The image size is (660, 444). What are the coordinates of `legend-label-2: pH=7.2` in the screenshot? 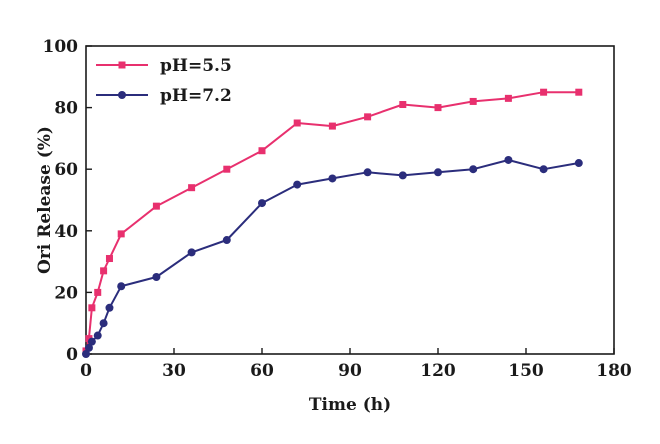 It's located at (196, 96).